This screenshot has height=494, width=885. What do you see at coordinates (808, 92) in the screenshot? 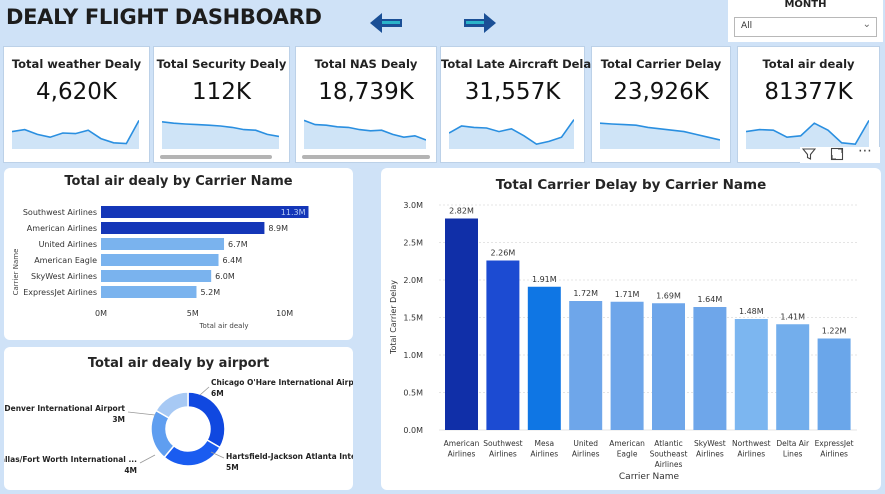
I see `kpi-value: 81377K` at bounding box center [808, 92].